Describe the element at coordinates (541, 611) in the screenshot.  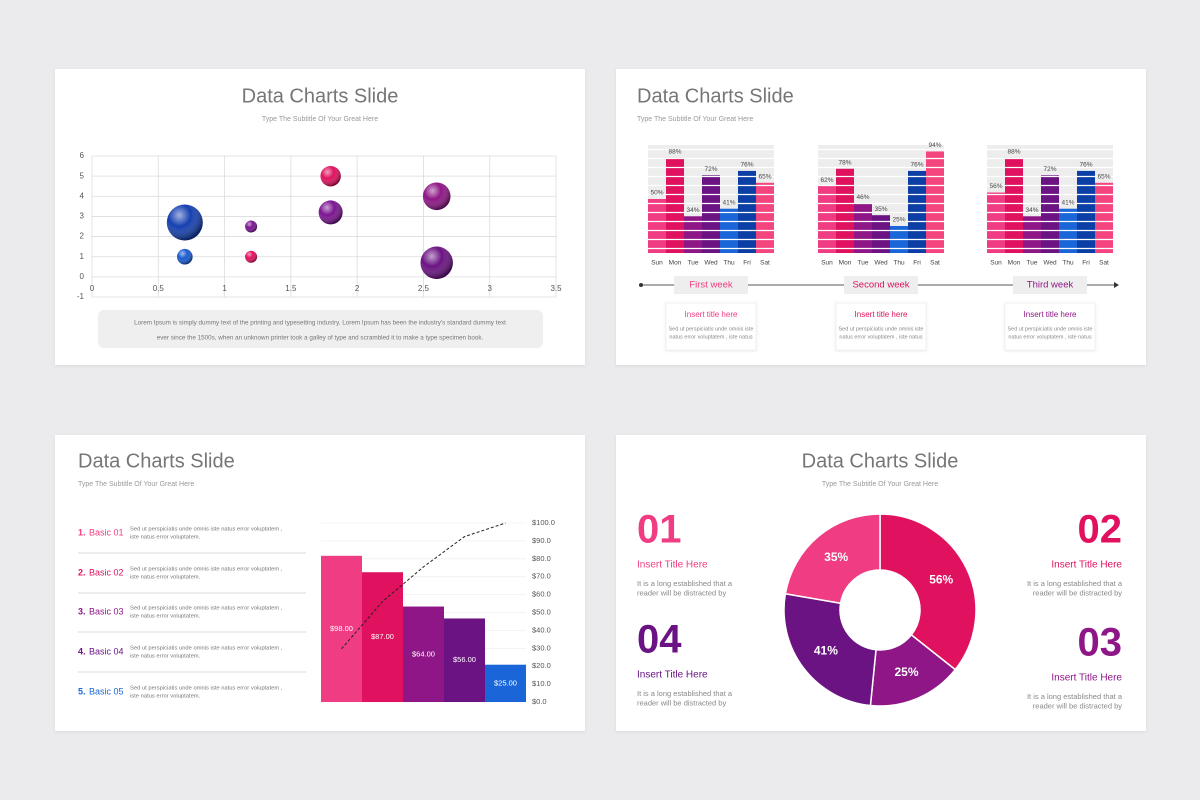
I see `y2-tick-label: $50.0` at that location.